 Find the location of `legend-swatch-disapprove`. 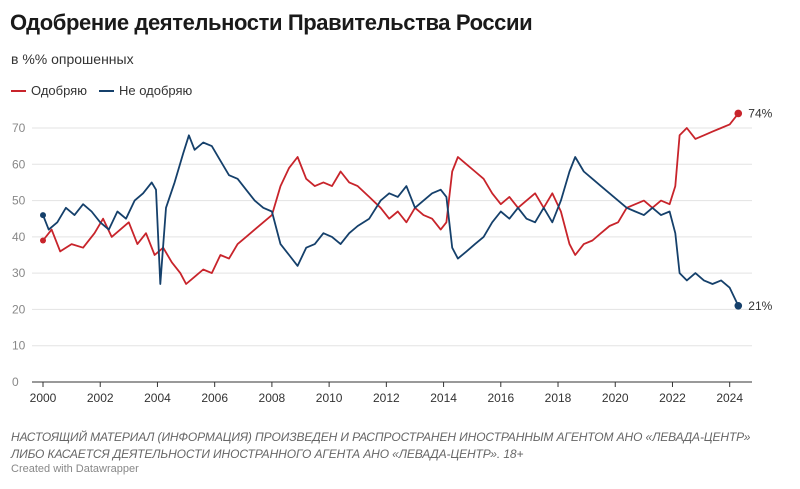

legend-swatch-disapprove is located at coordinates (106, 90).